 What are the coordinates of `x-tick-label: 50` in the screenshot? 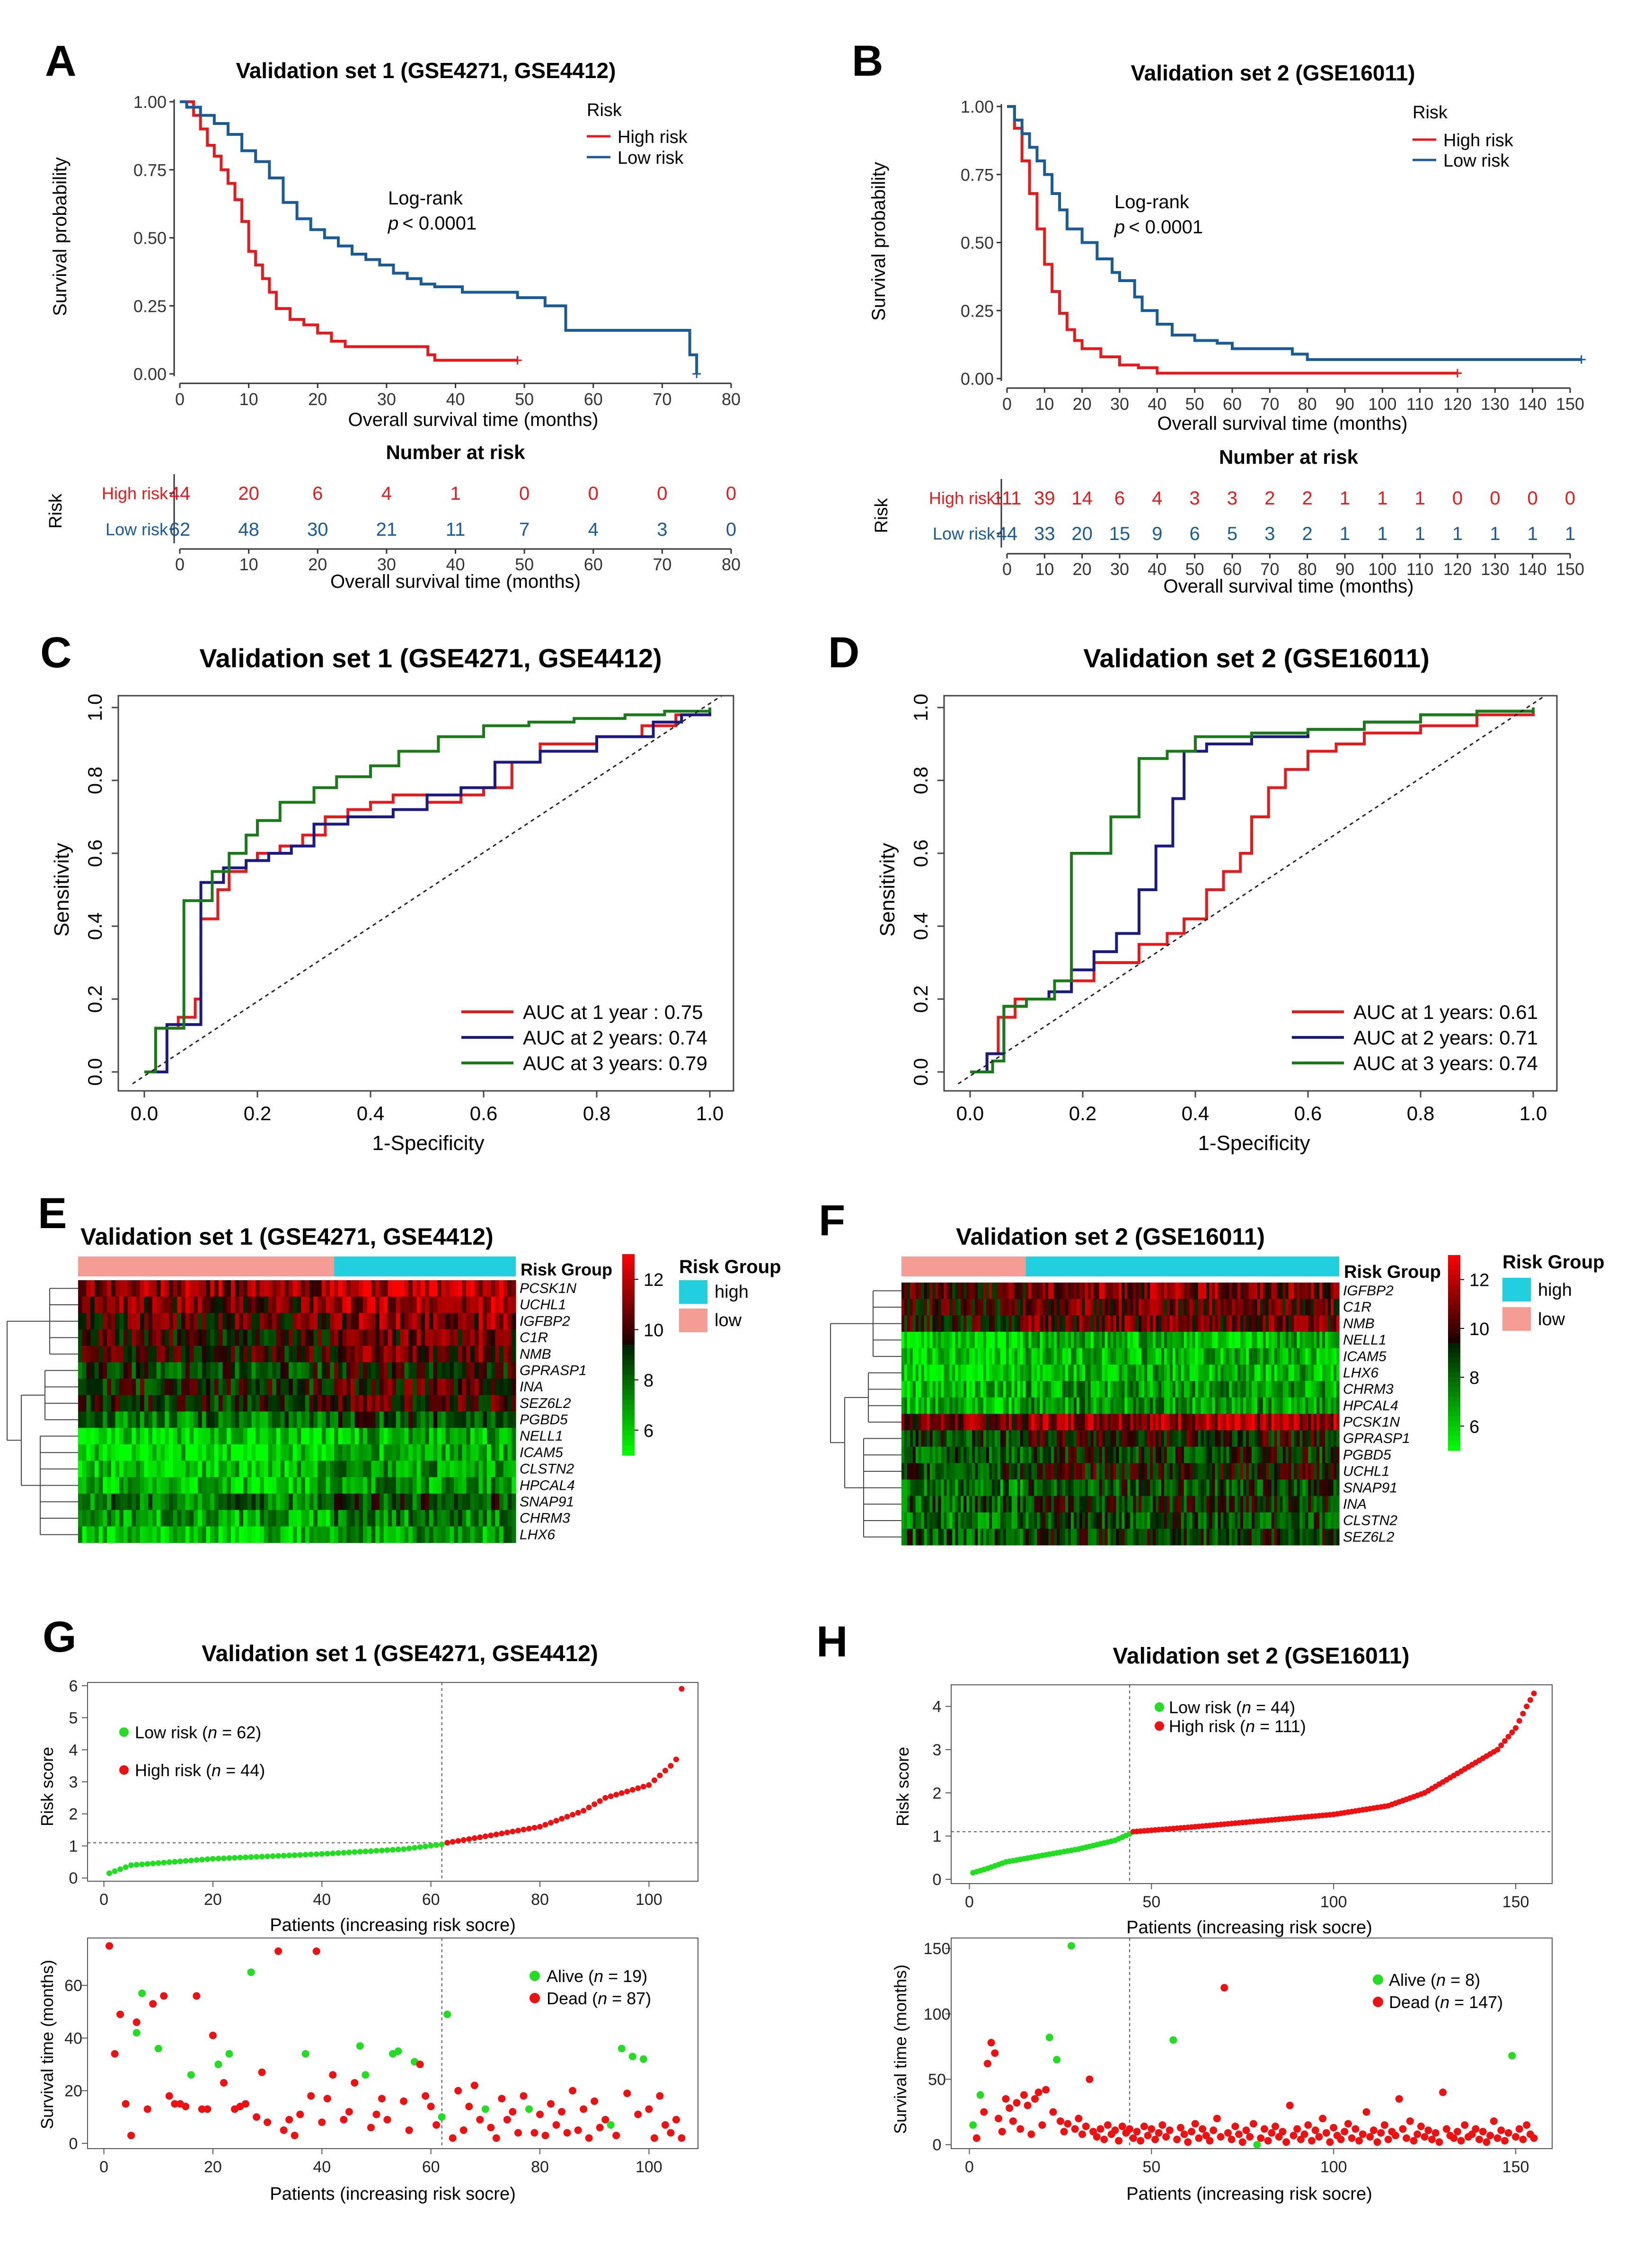 It's located at (524, 399).